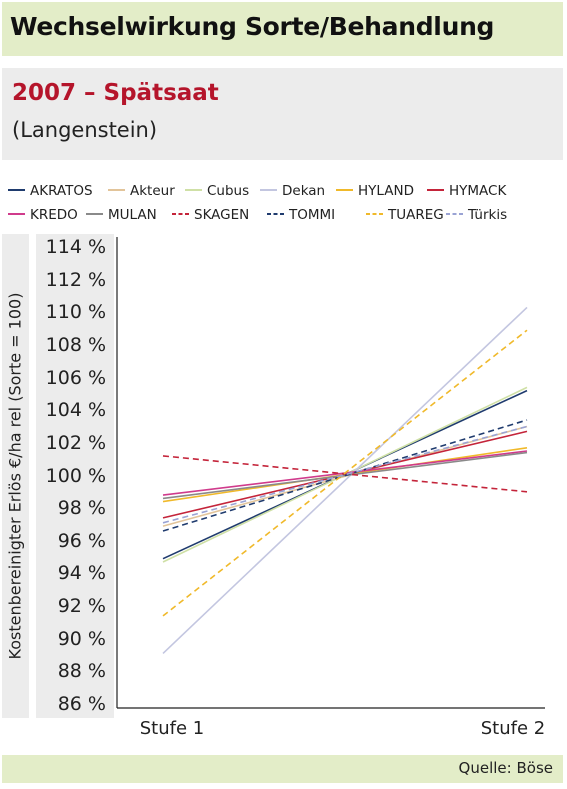  Describe the element at coordinates (75, 344) in the screenshot. I see `y-tick-label: 108 %` at that location.